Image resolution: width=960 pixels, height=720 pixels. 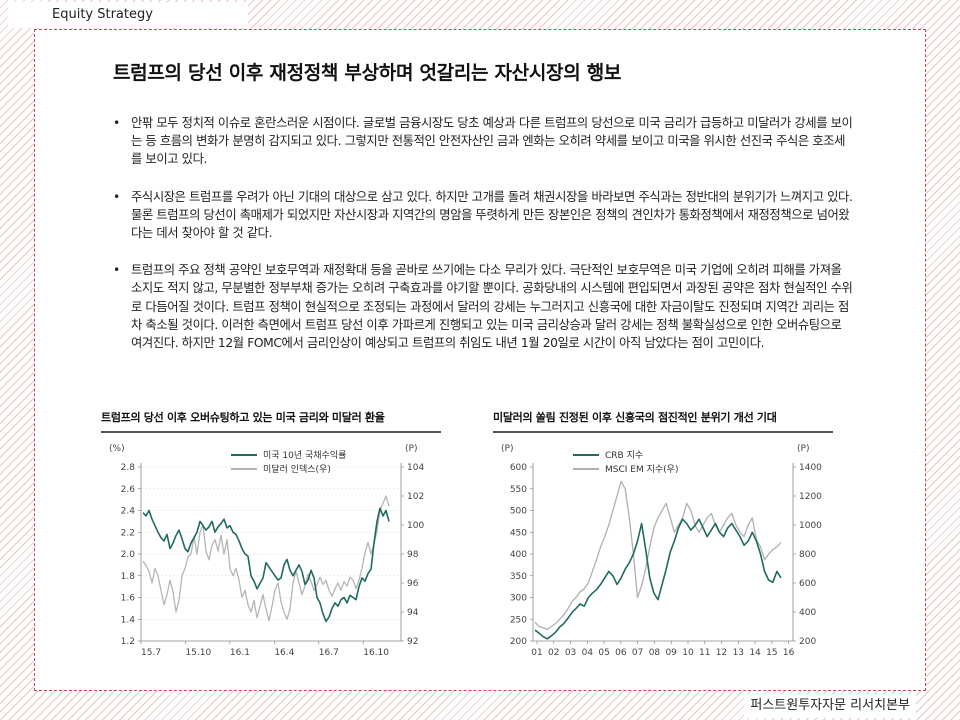 I want to click on x-tick-label: 02, so click(x=553, y=653).